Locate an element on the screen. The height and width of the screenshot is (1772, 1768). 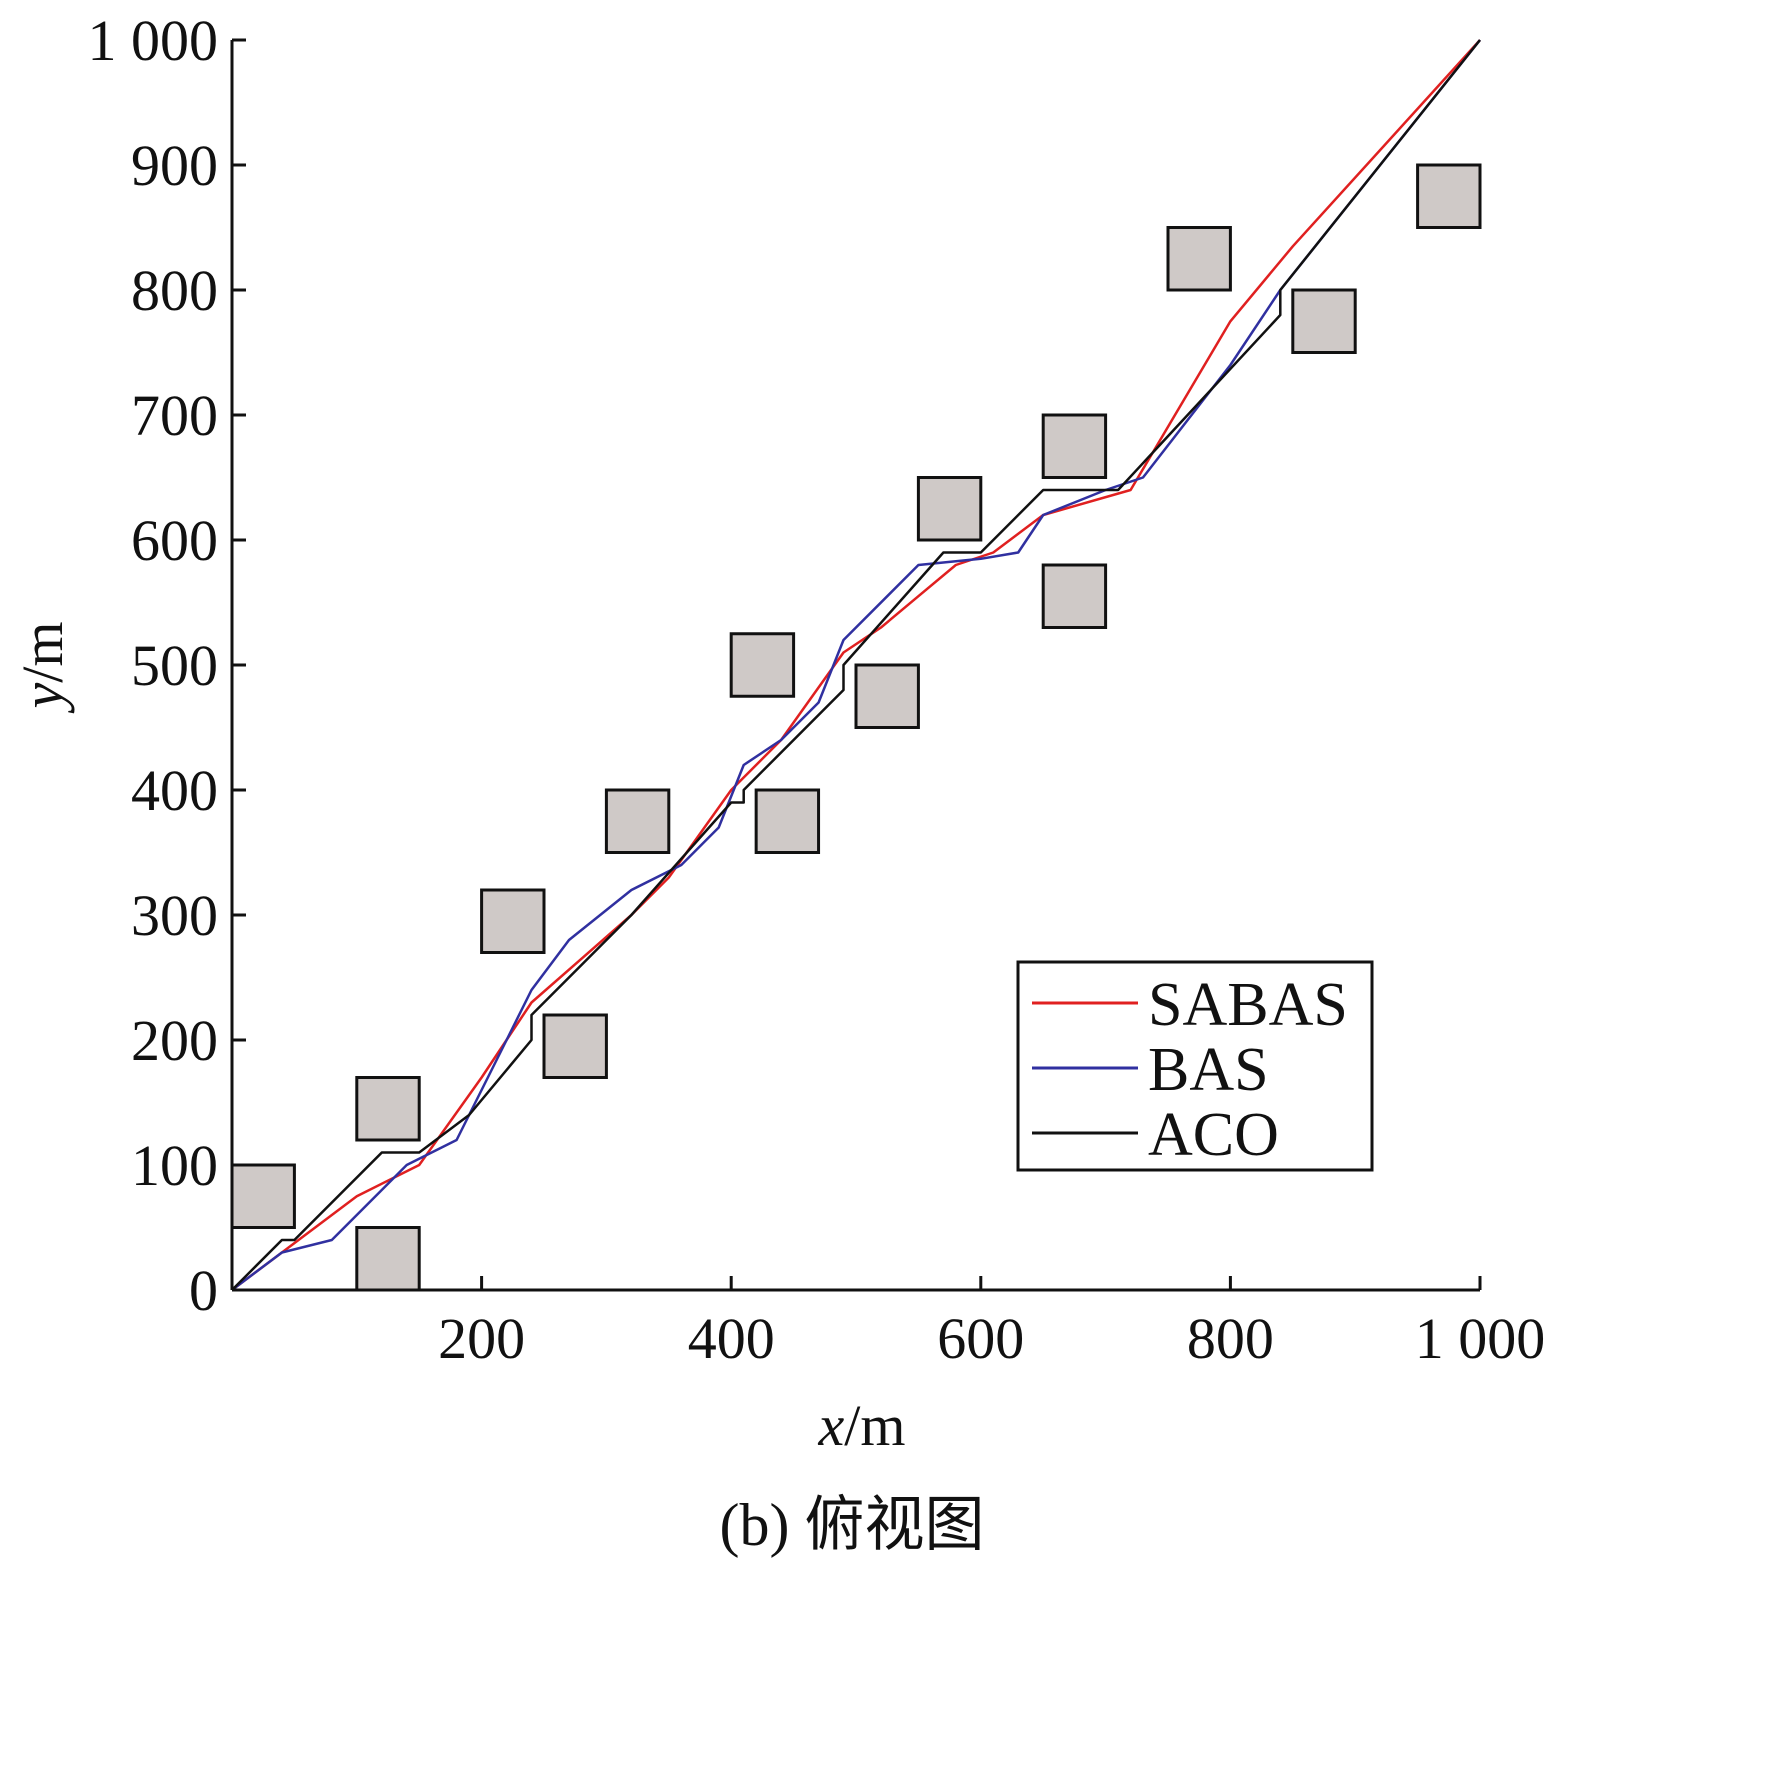
y-tick-label: 100 is located at coordinates (174, 1165).